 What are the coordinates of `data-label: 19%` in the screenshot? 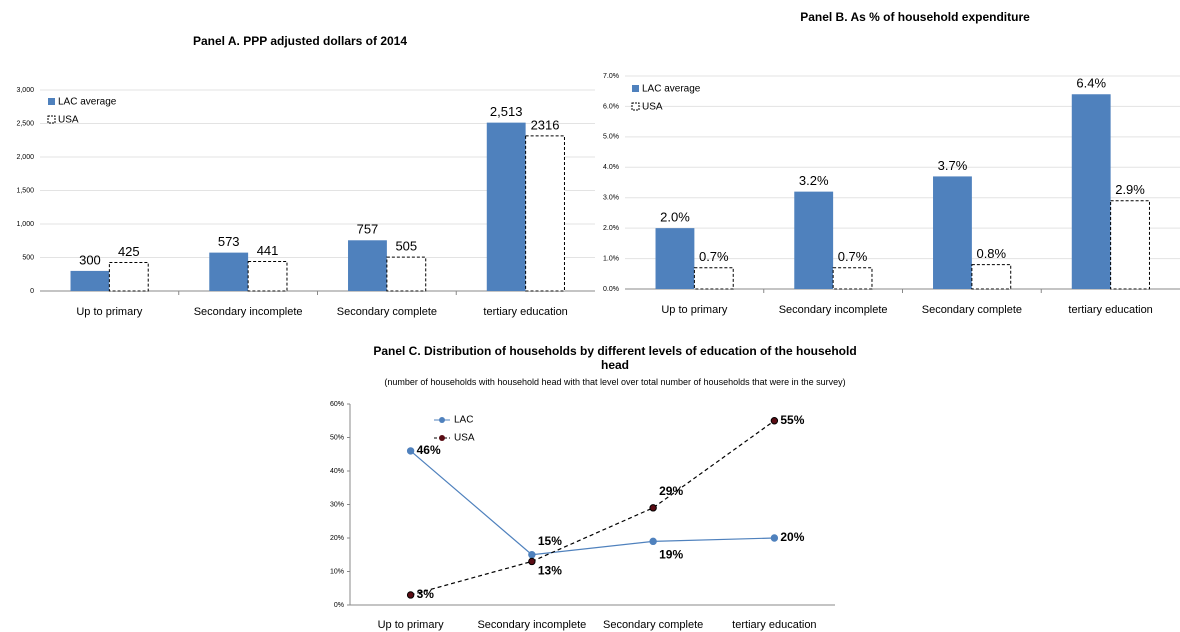 It's located at (671, 555).